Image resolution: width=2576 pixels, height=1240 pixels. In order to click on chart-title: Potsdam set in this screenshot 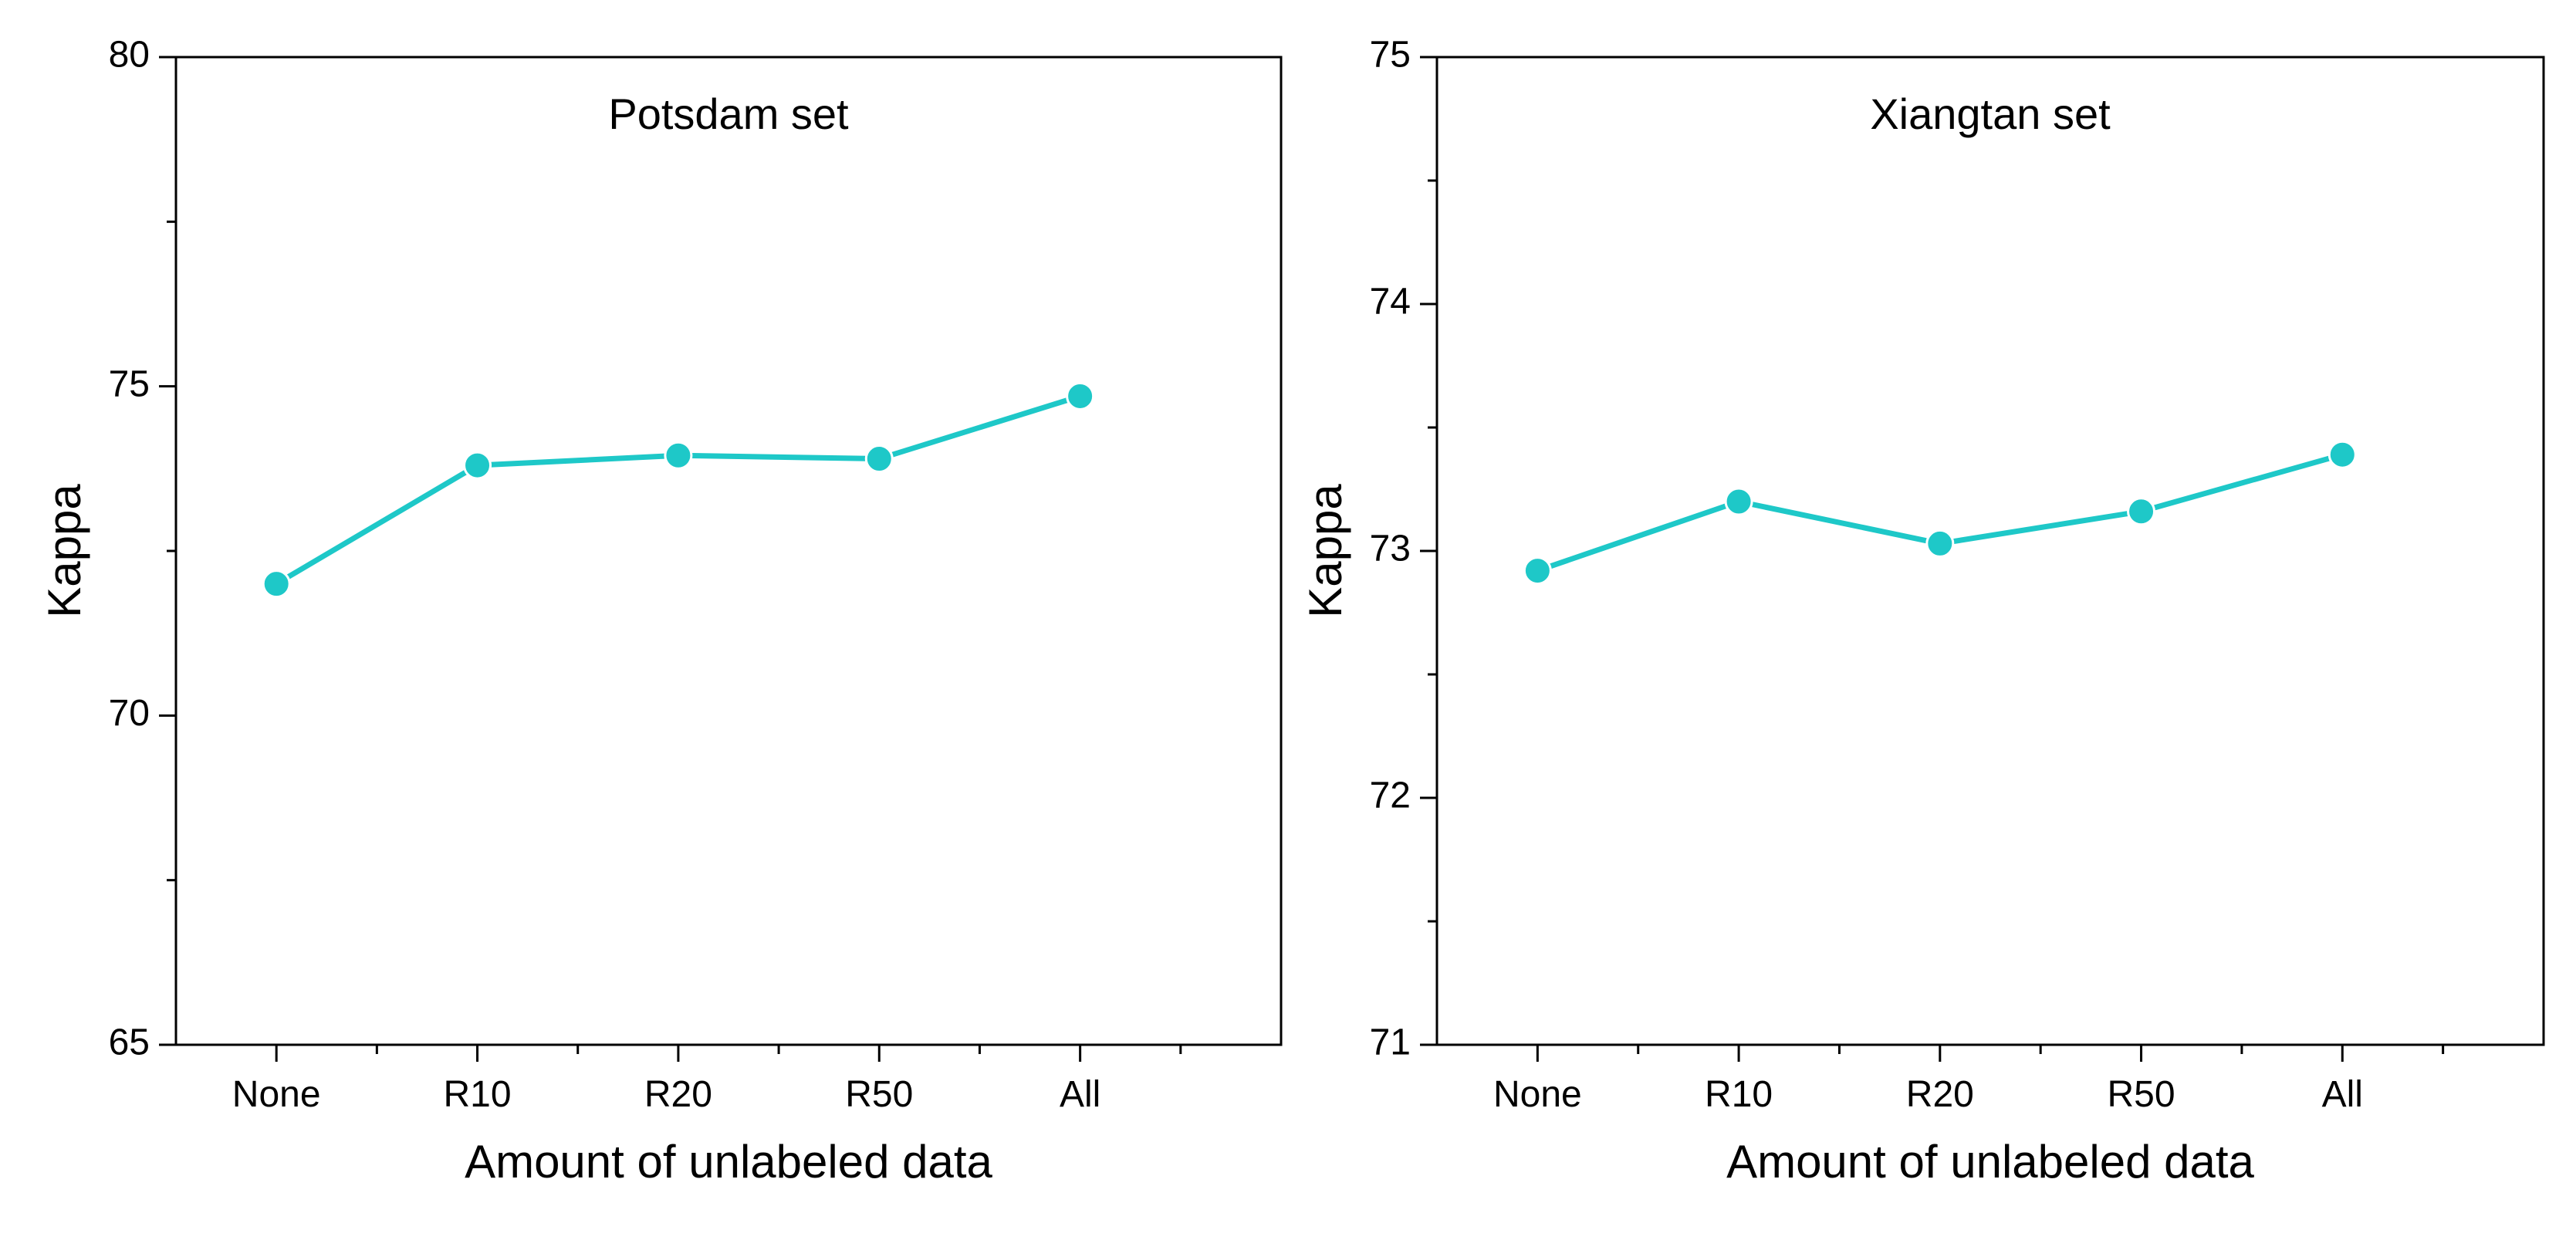, I will do `click(728, 114)`.